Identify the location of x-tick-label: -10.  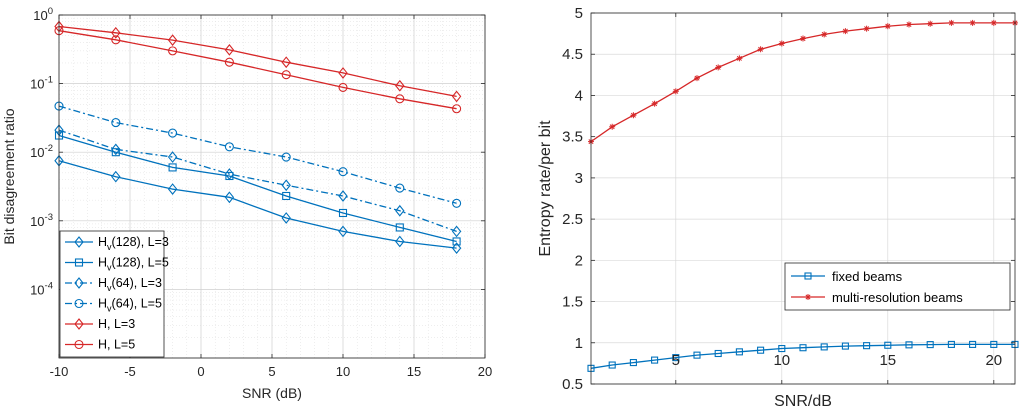
(59, 371).